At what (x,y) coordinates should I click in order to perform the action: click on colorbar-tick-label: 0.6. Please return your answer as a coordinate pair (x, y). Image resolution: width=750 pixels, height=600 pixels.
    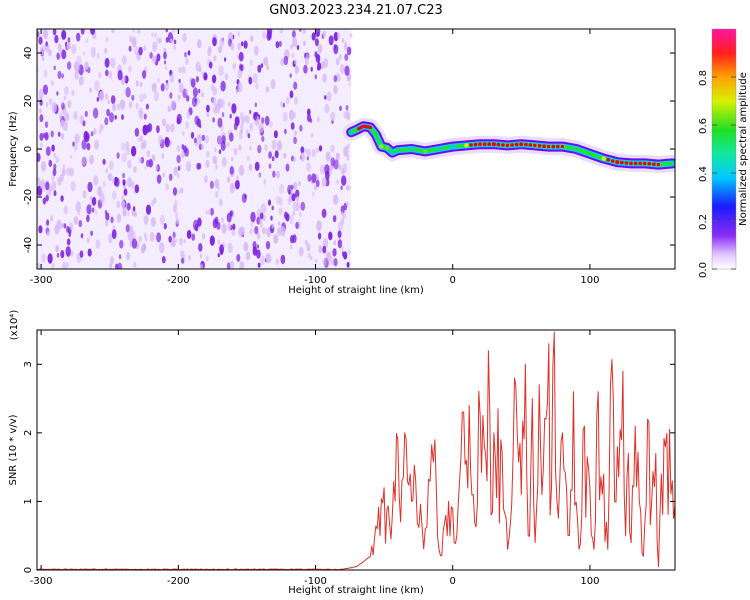
    Looking at the image, I should click on (703, 126).